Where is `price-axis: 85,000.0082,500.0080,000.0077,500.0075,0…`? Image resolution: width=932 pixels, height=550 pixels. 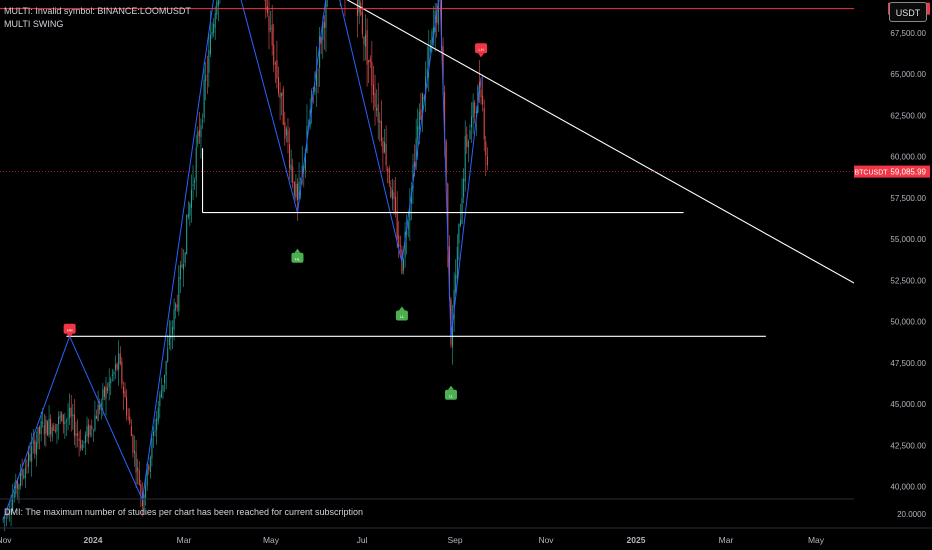
price-axis: 85,000.0082,500.0080,000.0077,500.0075,0… is located at coordinates (893, 275).